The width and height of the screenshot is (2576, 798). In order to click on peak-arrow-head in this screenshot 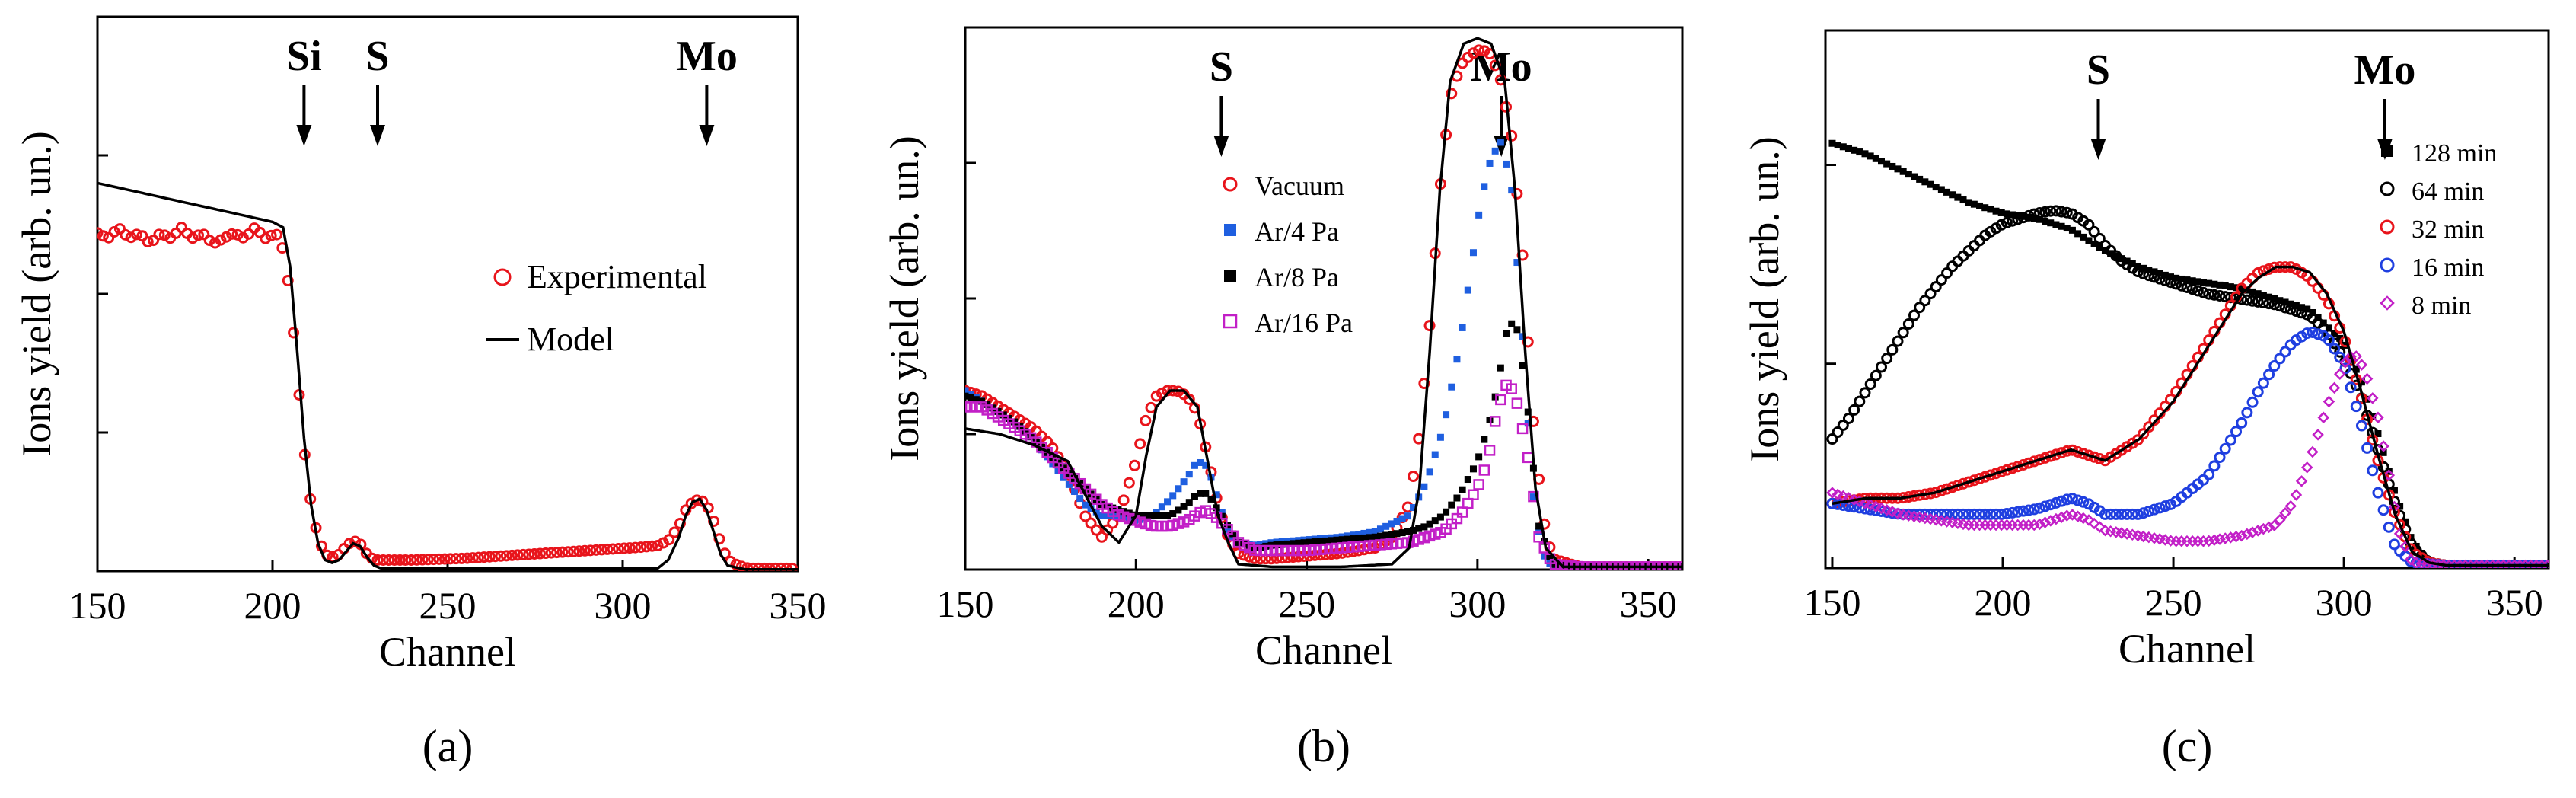, I will do `click(1221, 146)`.